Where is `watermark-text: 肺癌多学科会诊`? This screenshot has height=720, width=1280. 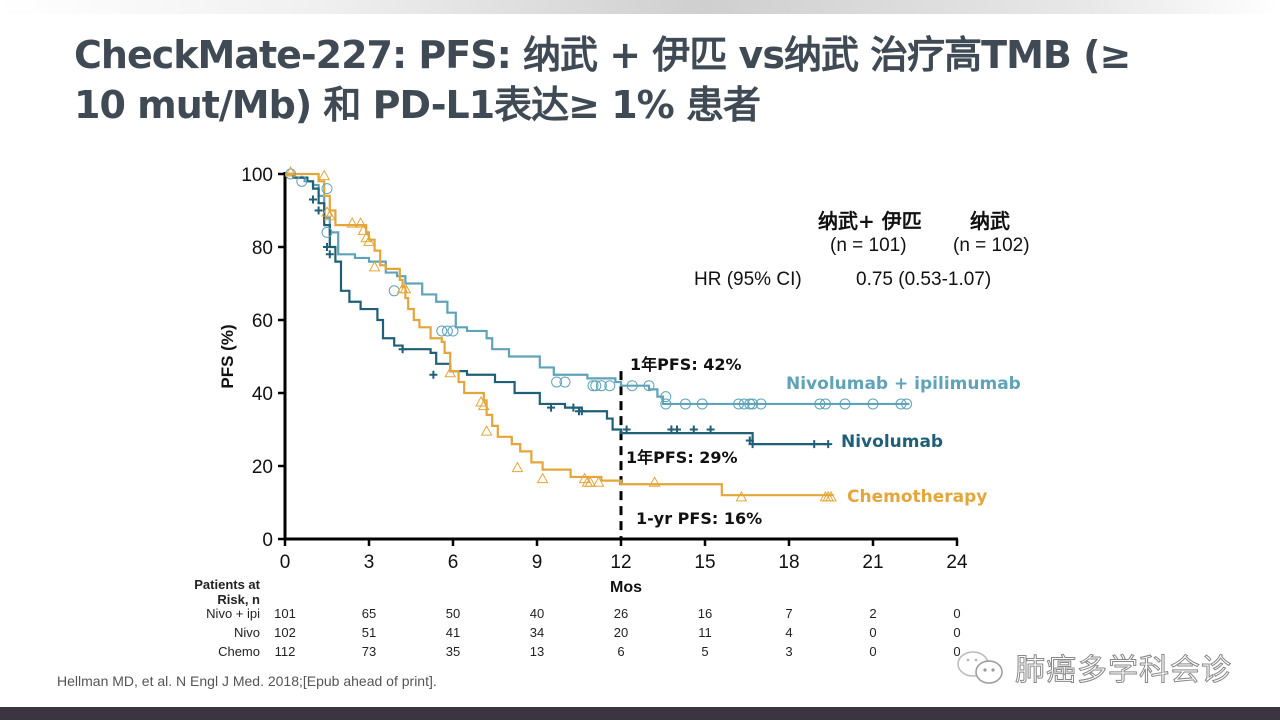
watermark-text: 肺癌多学科会诊 is located at coordinates (1123, 671).